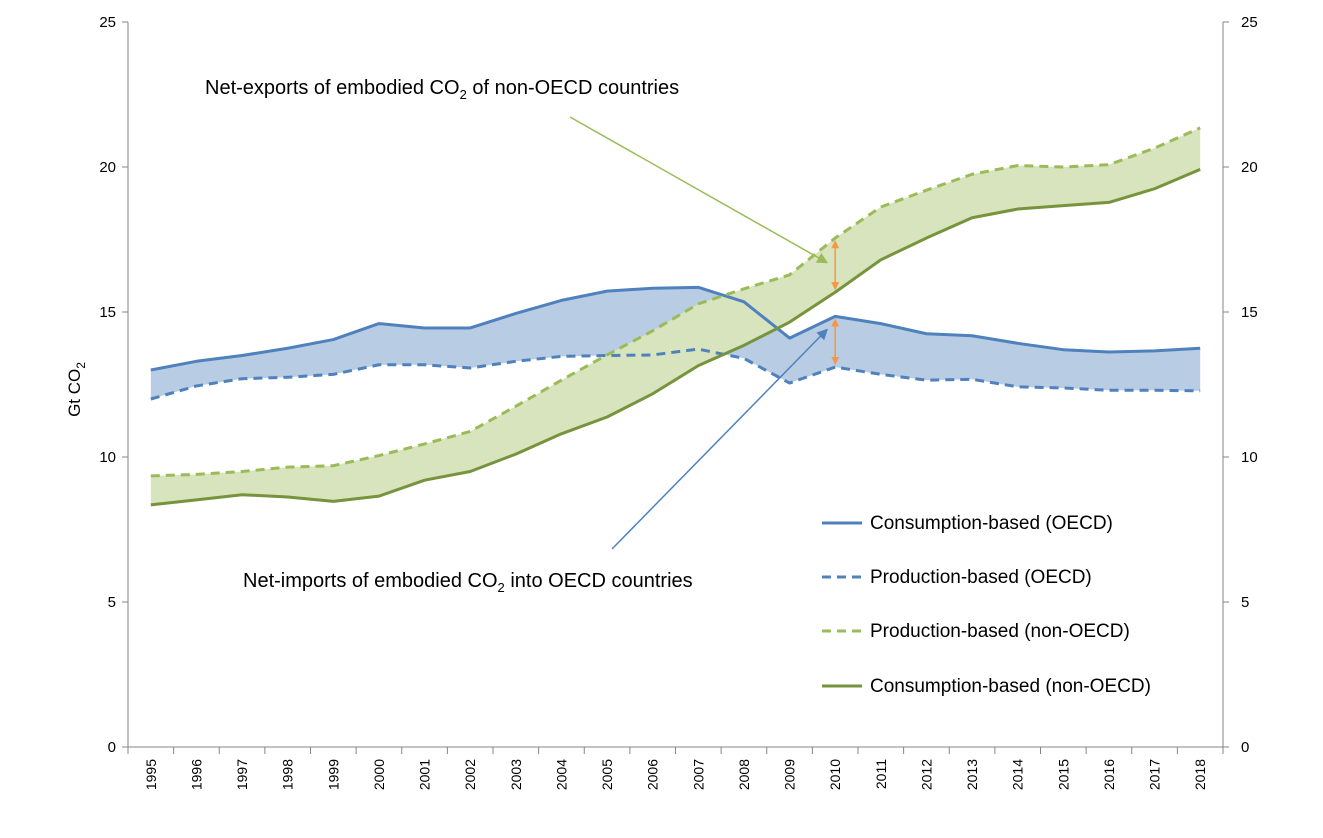 The image size is (1323, 838). I want to click on net-exports-arrow, so click(699, 190).